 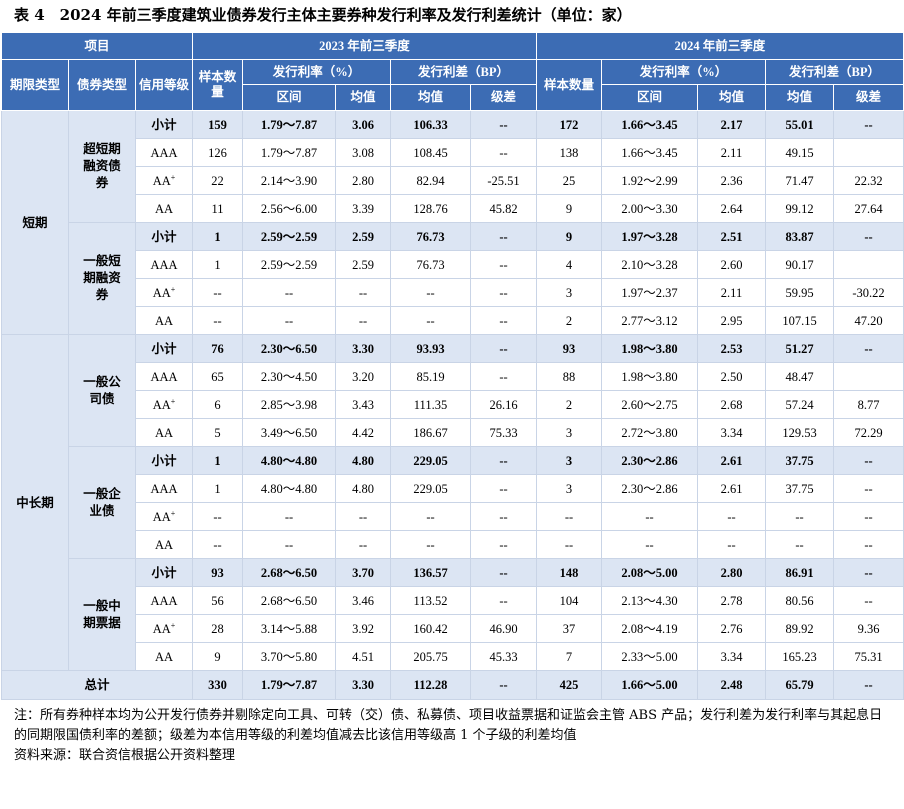 I want to click on range-2023-cell: 3.70～5.80, so click(x=289, y=656).